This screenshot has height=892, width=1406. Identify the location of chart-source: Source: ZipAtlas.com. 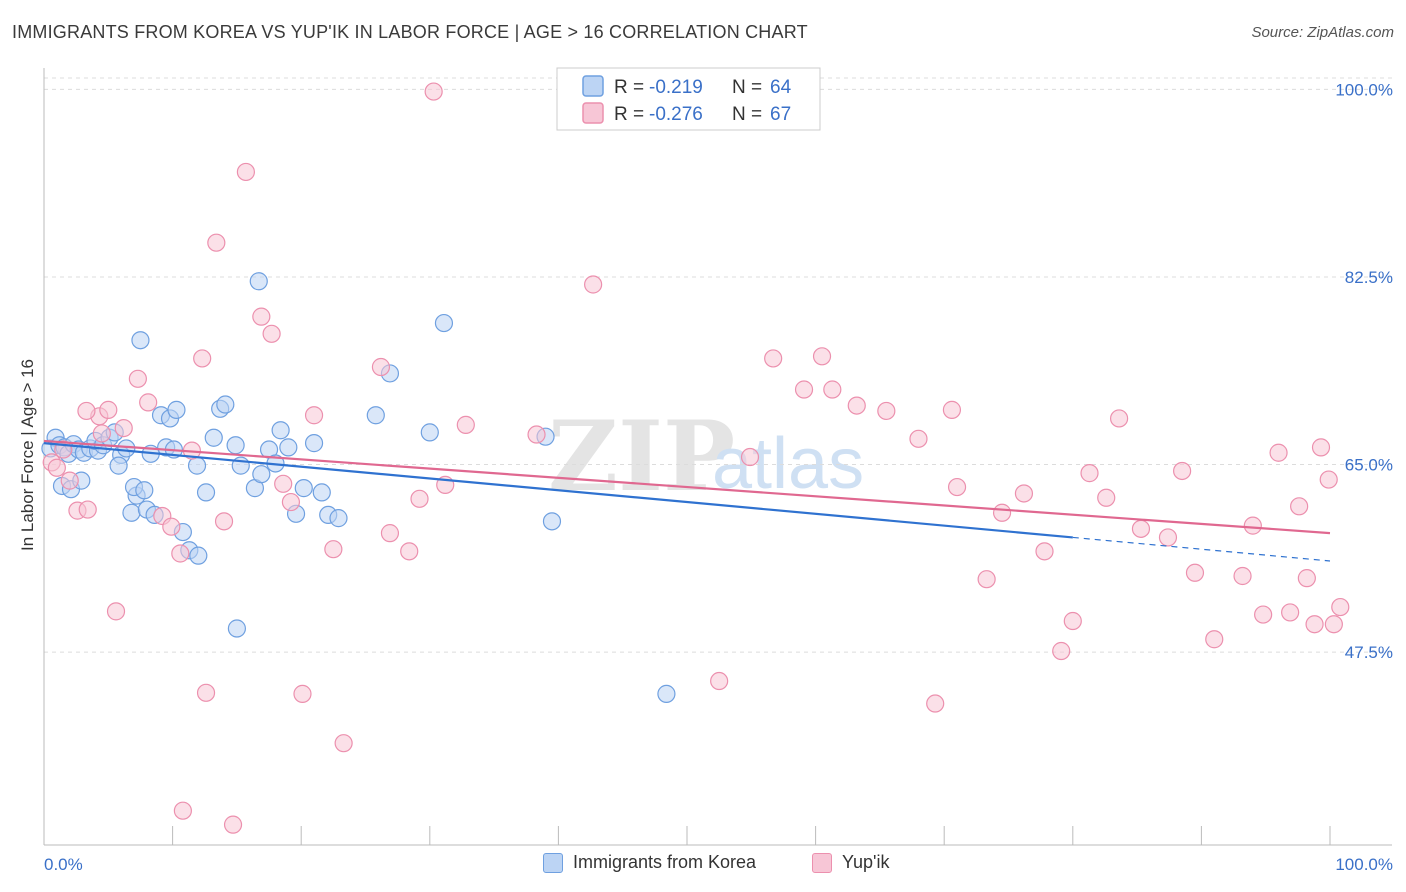
(1322, 32).